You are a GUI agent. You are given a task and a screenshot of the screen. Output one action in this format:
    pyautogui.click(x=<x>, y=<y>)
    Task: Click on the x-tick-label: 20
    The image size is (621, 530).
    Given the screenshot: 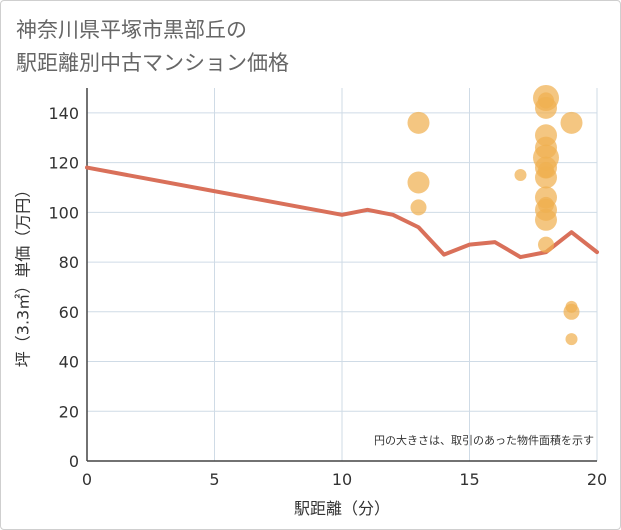 What is the action you would take?
    pyautogui.click(x=597, y=479)
    